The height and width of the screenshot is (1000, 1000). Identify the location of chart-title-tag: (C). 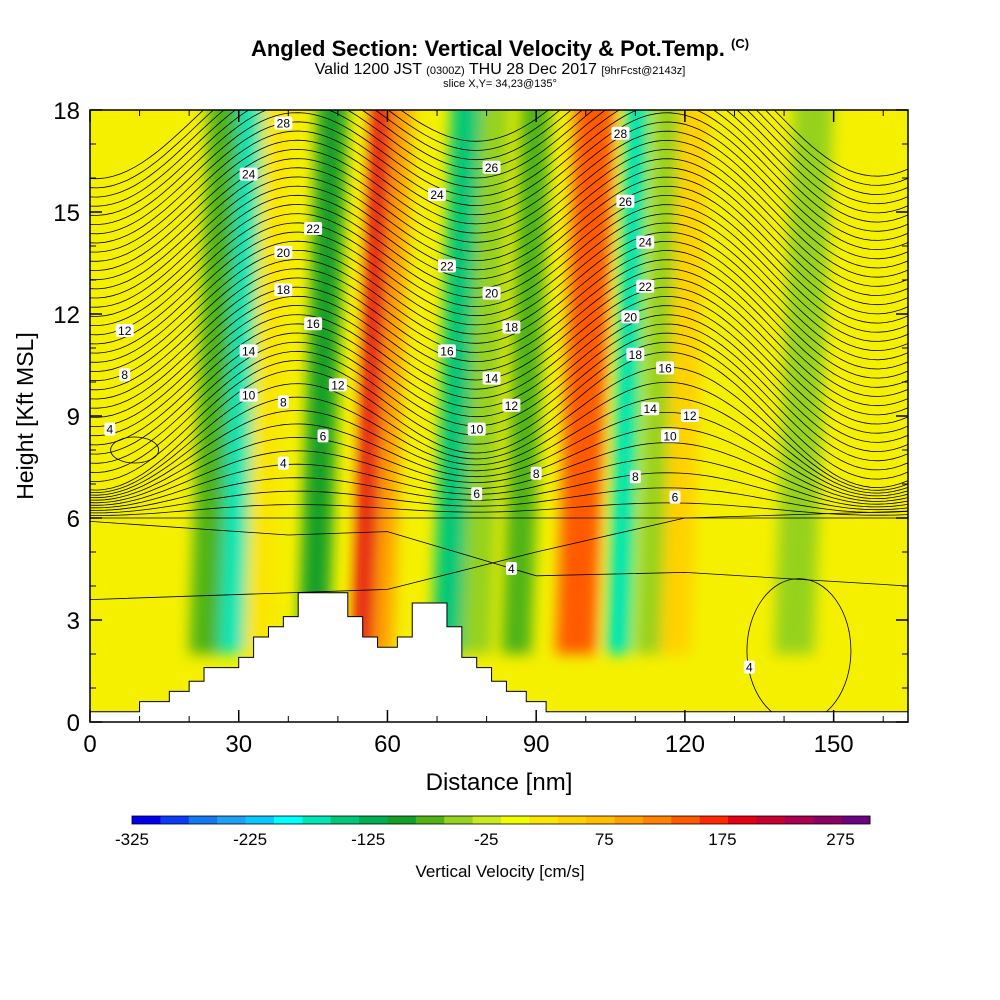
(740, 43).